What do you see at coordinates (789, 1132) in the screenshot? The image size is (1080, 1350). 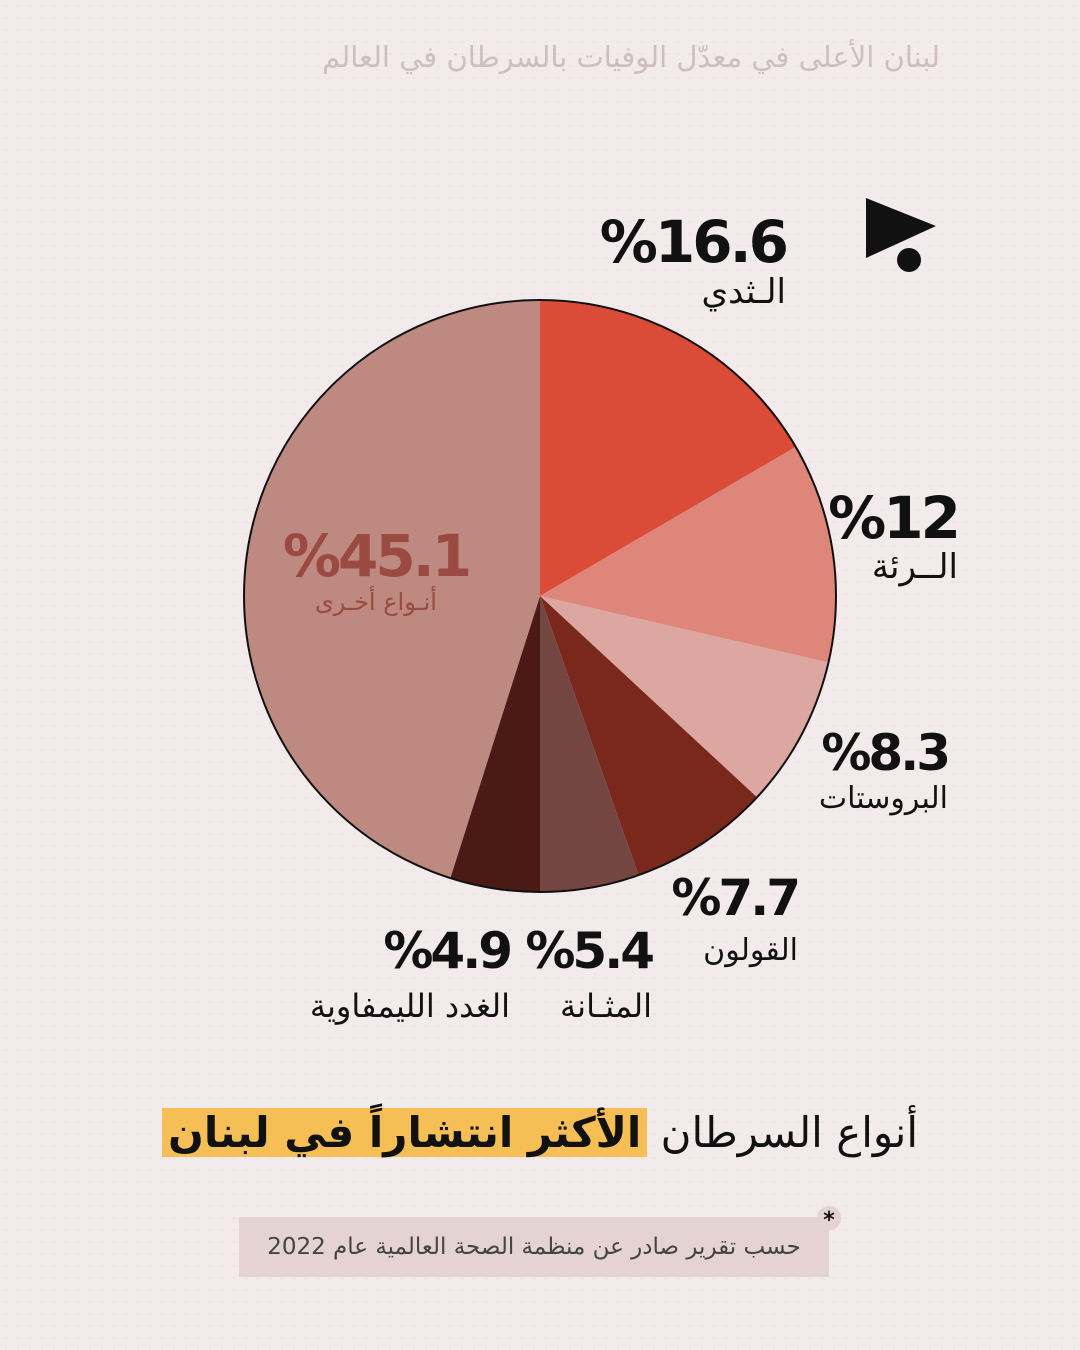 I see `headline-plain: أنواع السرطان` at bounding box center [789, 1132].